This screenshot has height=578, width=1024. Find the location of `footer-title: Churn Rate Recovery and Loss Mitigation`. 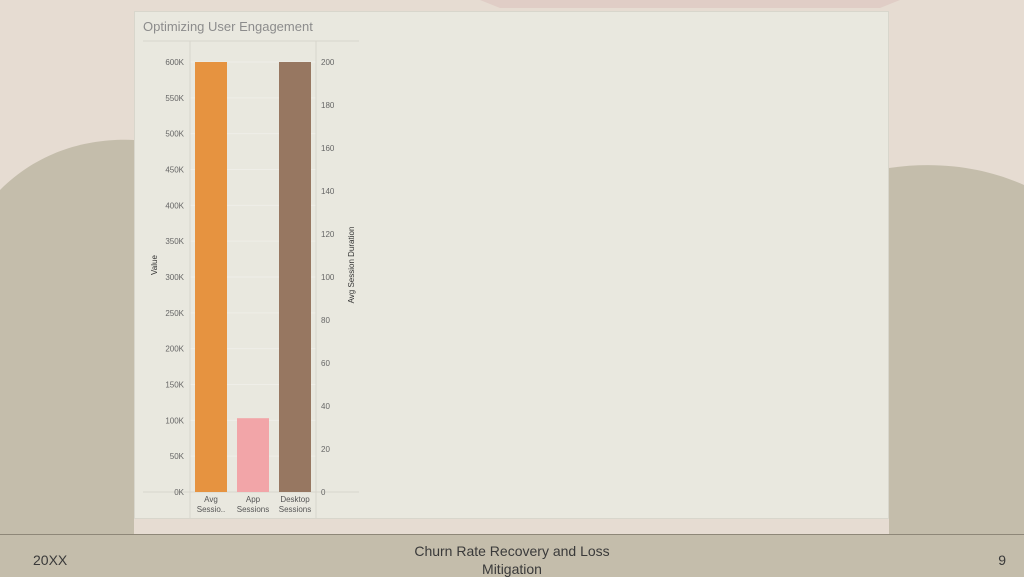

footer-title: Churn Rate Recovery and Loss Mitigation is located at coordinates (512, 560).